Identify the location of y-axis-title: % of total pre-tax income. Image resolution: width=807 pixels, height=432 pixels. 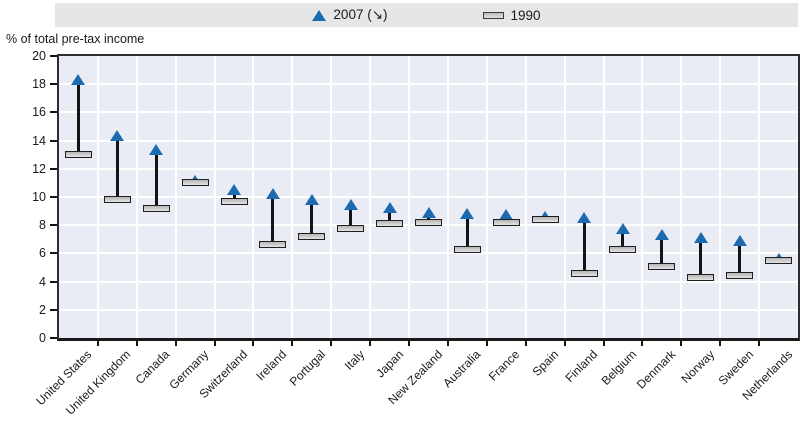
(75, 39).